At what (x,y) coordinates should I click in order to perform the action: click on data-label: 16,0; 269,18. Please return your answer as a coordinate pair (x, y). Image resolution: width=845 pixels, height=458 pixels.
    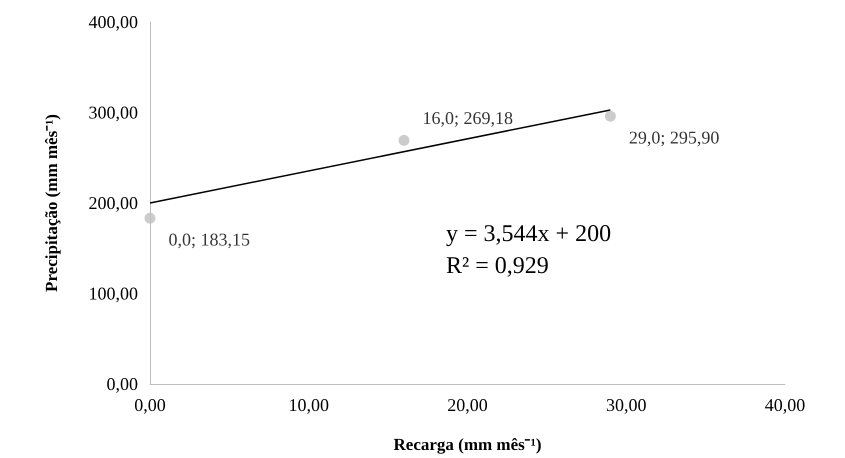
    Looking at the image, I should click on (468, 118).